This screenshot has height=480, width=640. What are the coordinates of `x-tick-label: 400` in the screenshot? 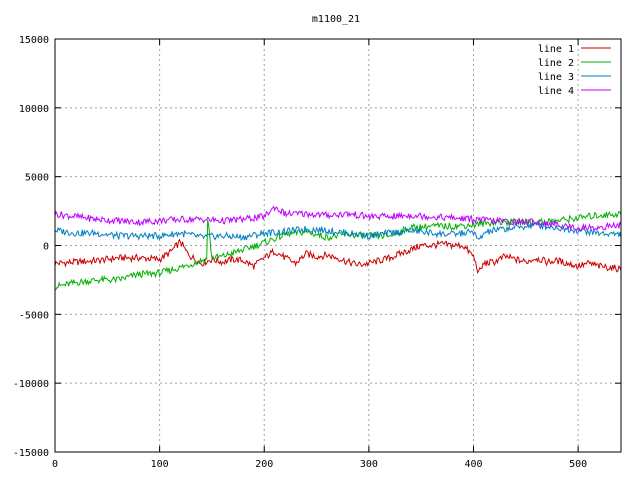 It's located at (473, 464).